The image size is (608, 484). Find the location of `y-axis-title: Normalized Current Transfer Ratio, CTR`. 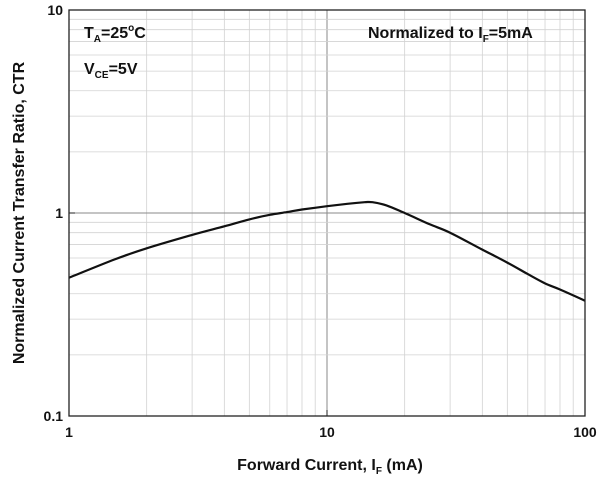

y-axis-title: Normalized Current Transfer Ratio, CTR is located at coordinates (19, 212).